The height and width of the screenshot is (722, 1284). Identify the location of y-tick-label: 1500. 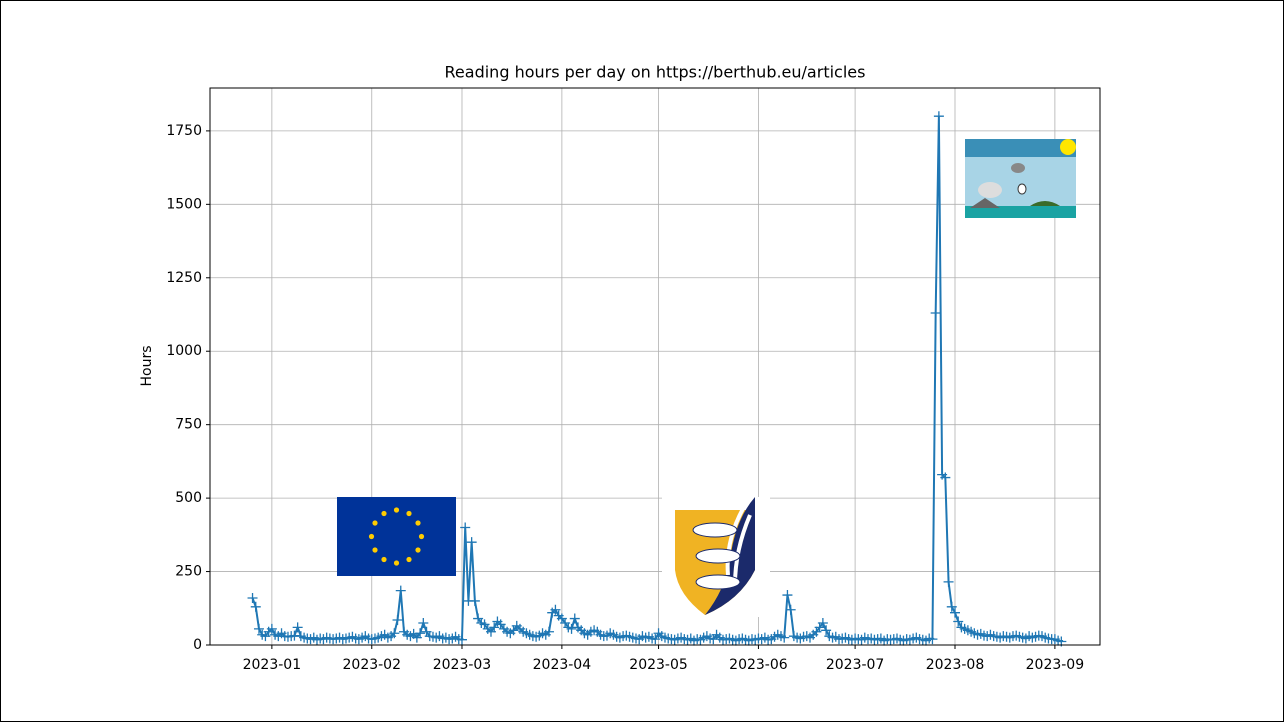
(184, 204).